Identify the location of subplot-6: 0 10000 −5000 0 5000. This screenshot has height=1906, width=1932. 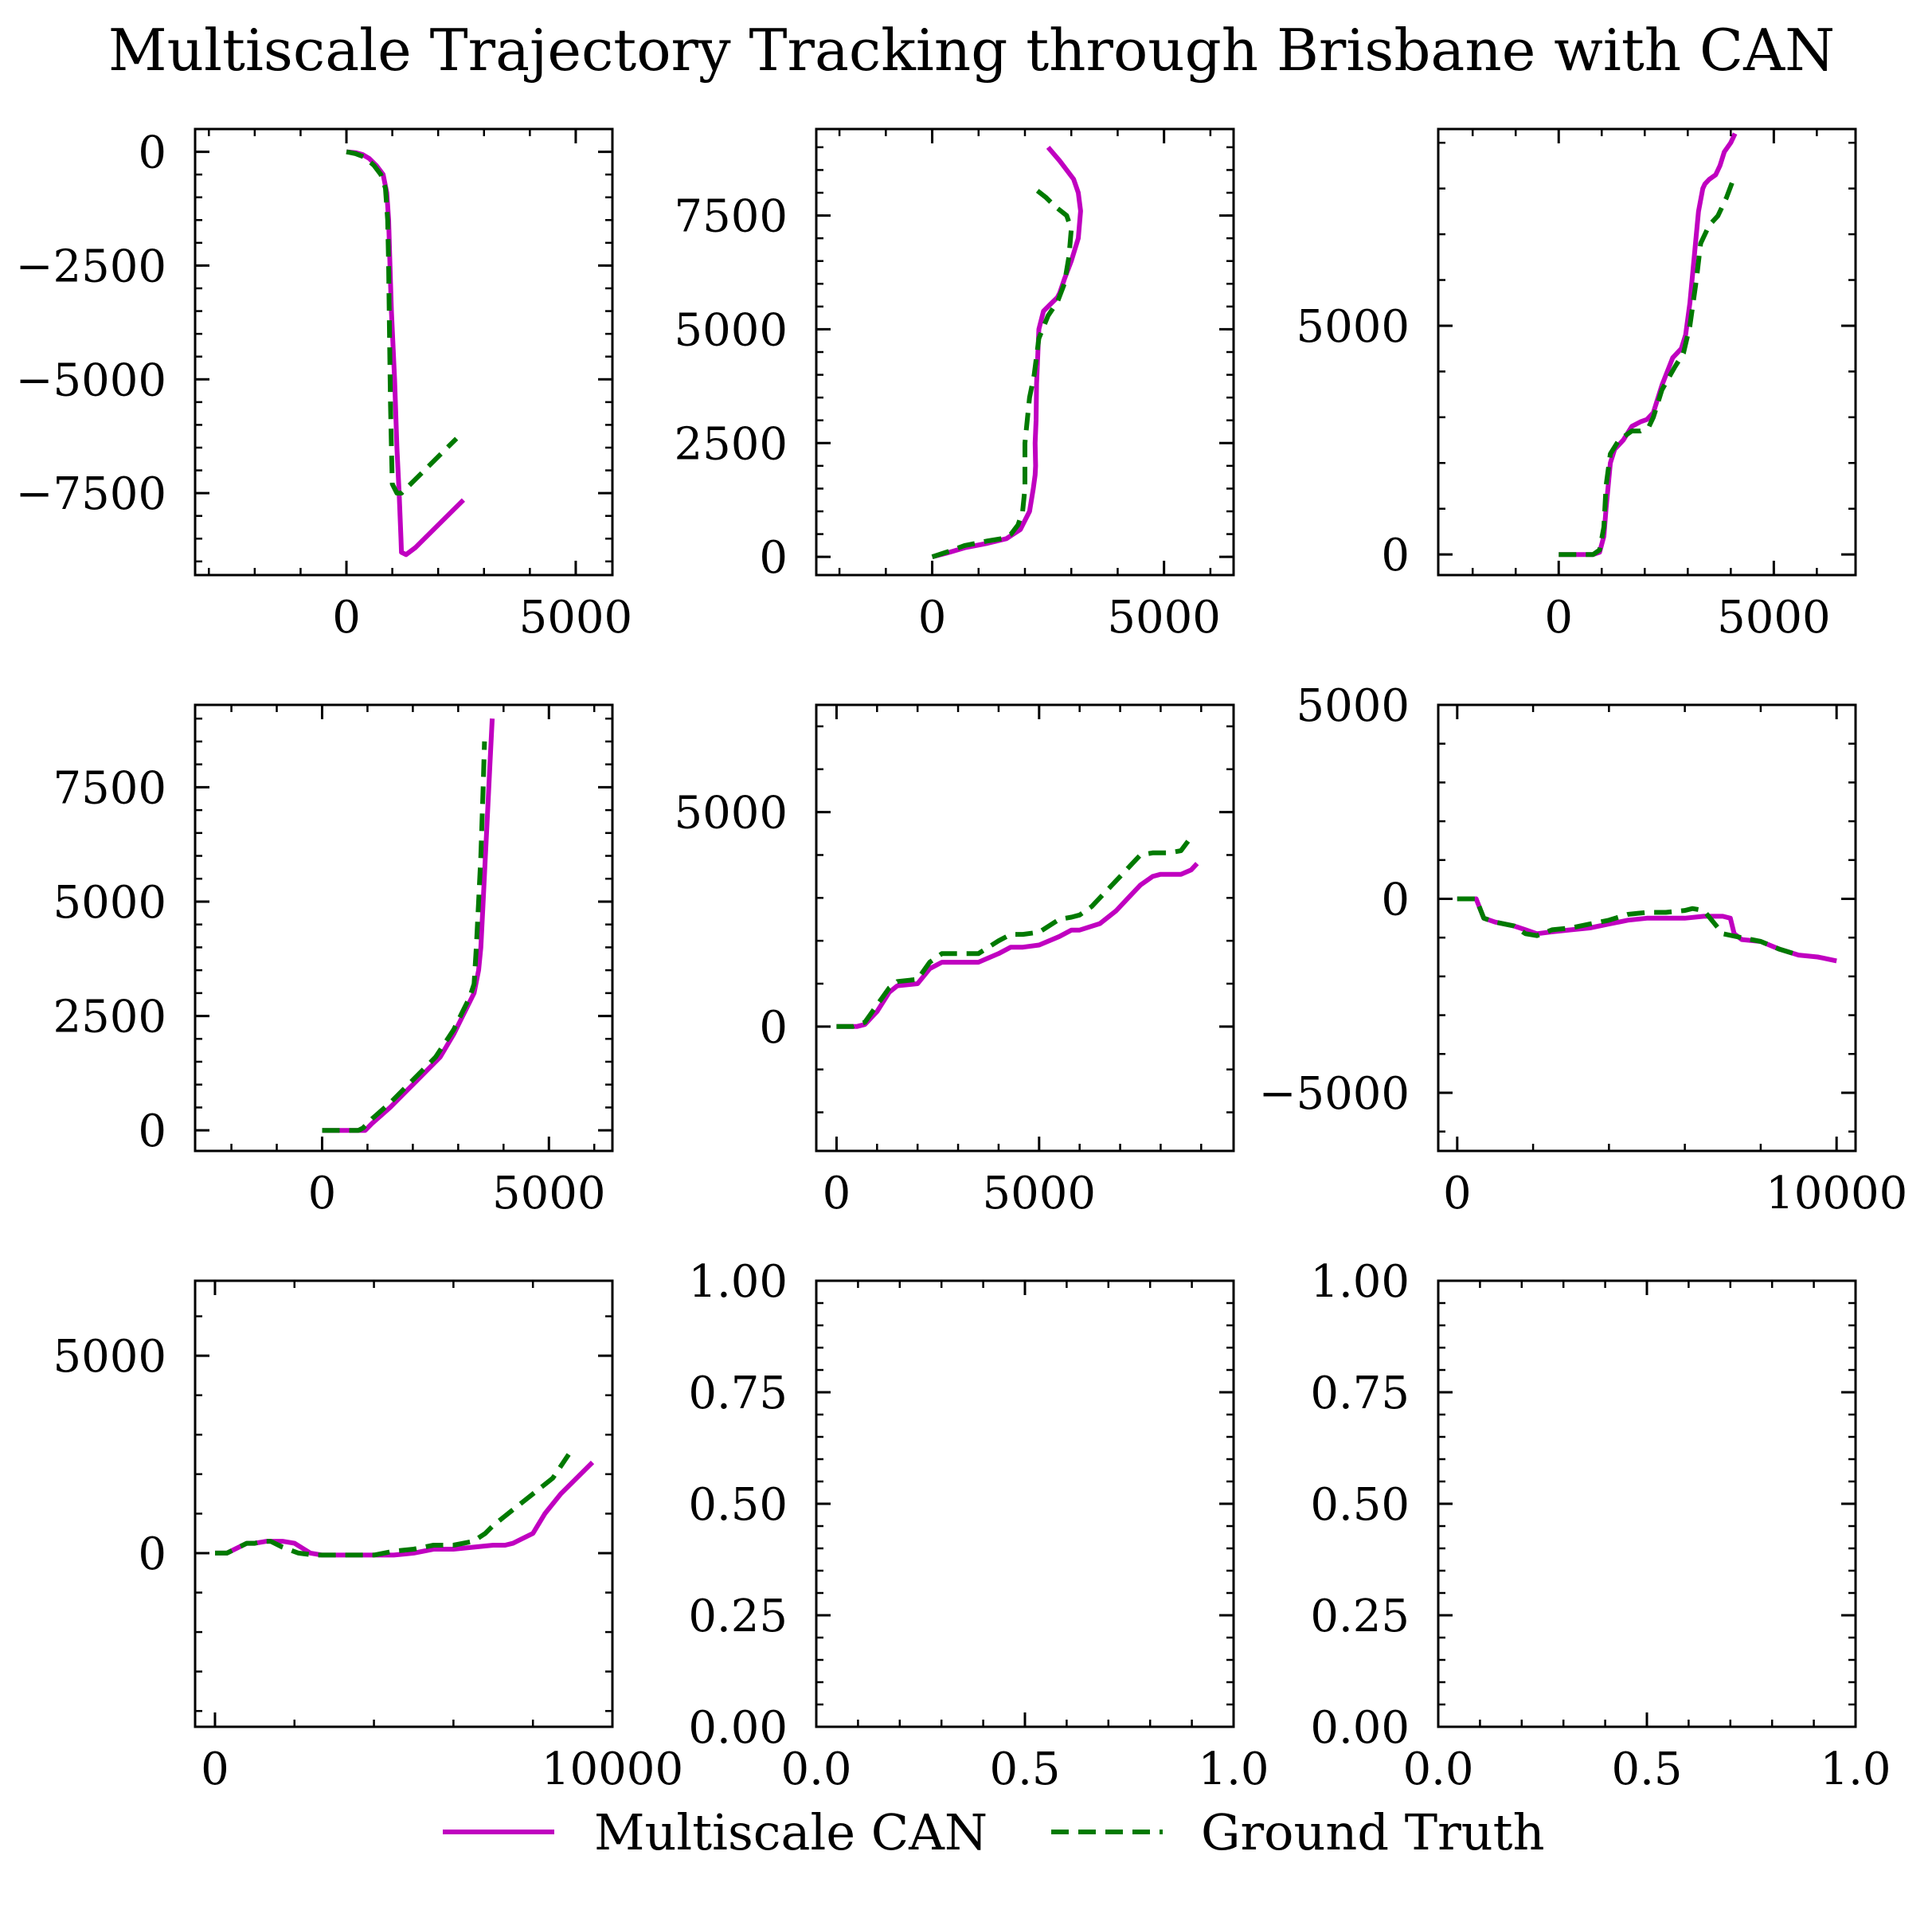
(1583, 949).